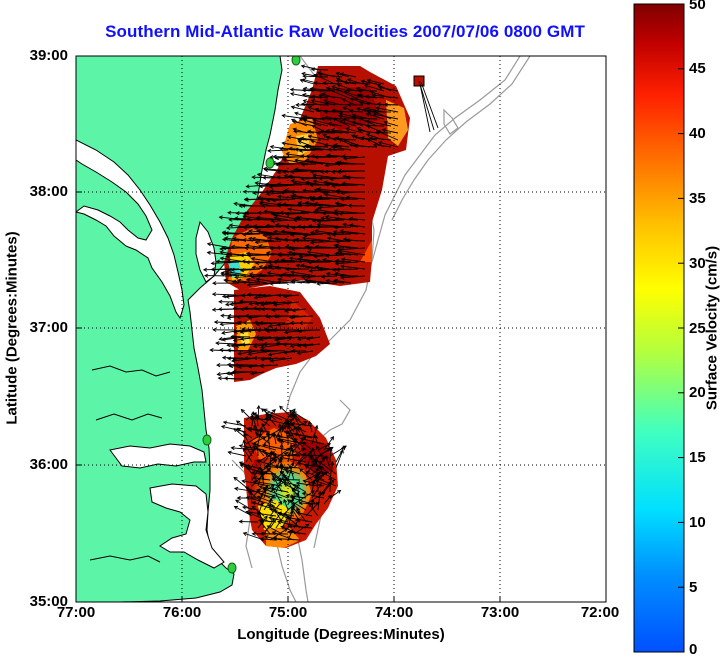 The width and height of the screenshot is (724, 659). What do you see at coordinates (697, 457) in the screenshot?
I see `colorbar-tick-label: 15` at bounding box center [697, 457].